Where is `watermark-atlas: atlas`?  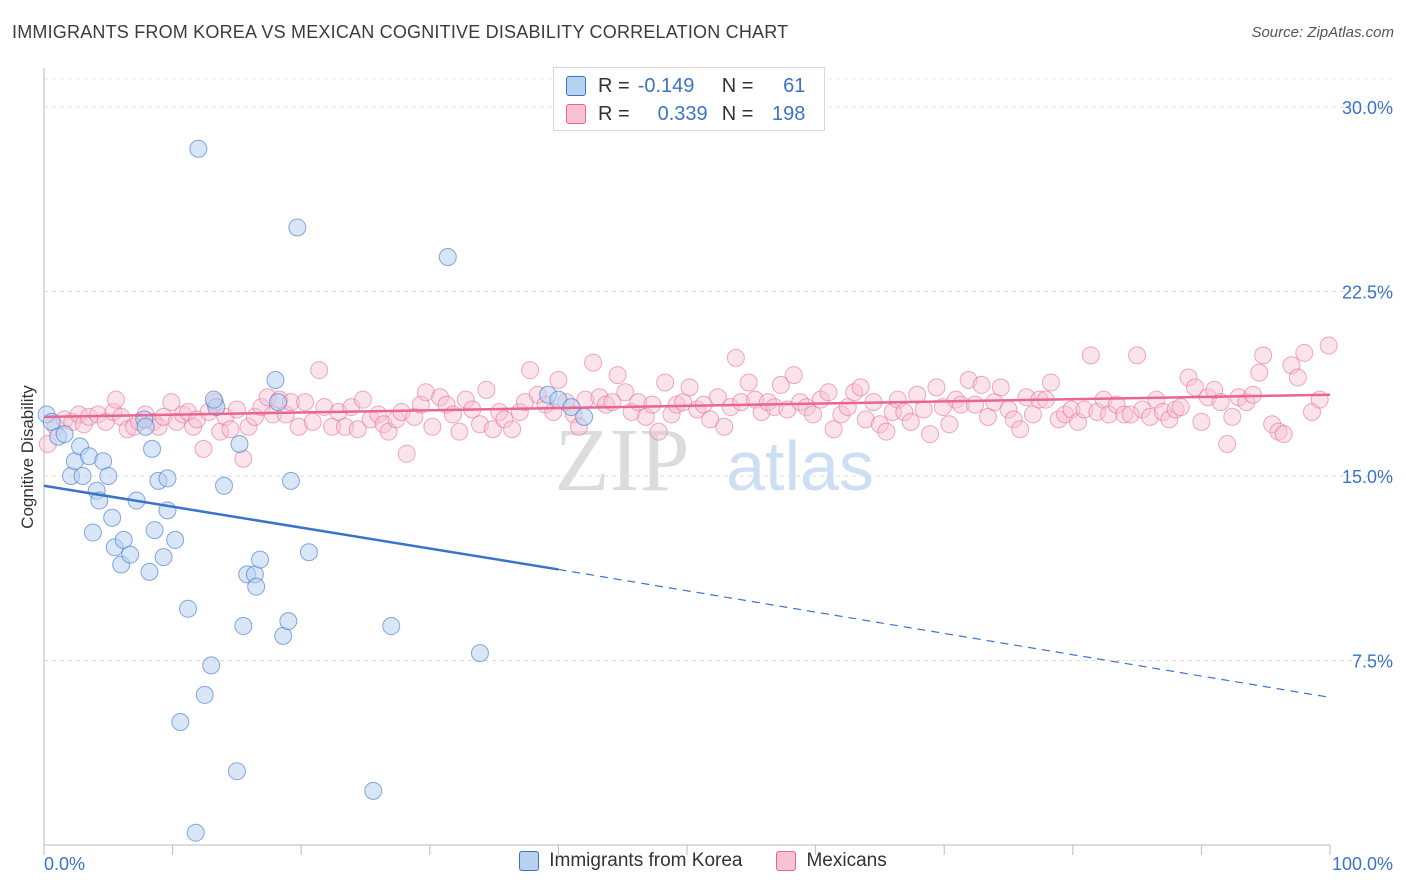 watermark-atlas: atlas is located at coordinates (800, 466).